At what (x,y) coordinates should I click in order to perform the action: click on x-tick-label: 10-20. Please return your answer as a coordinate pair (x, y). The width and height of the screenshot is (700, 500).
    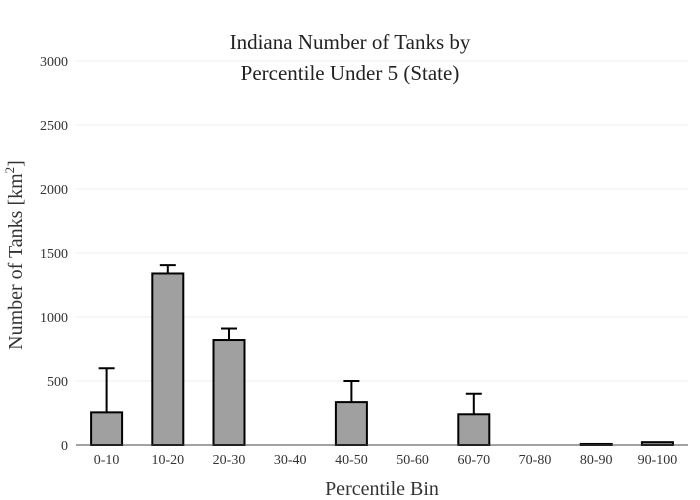
    Looking at the image, I should click on (167, 460).